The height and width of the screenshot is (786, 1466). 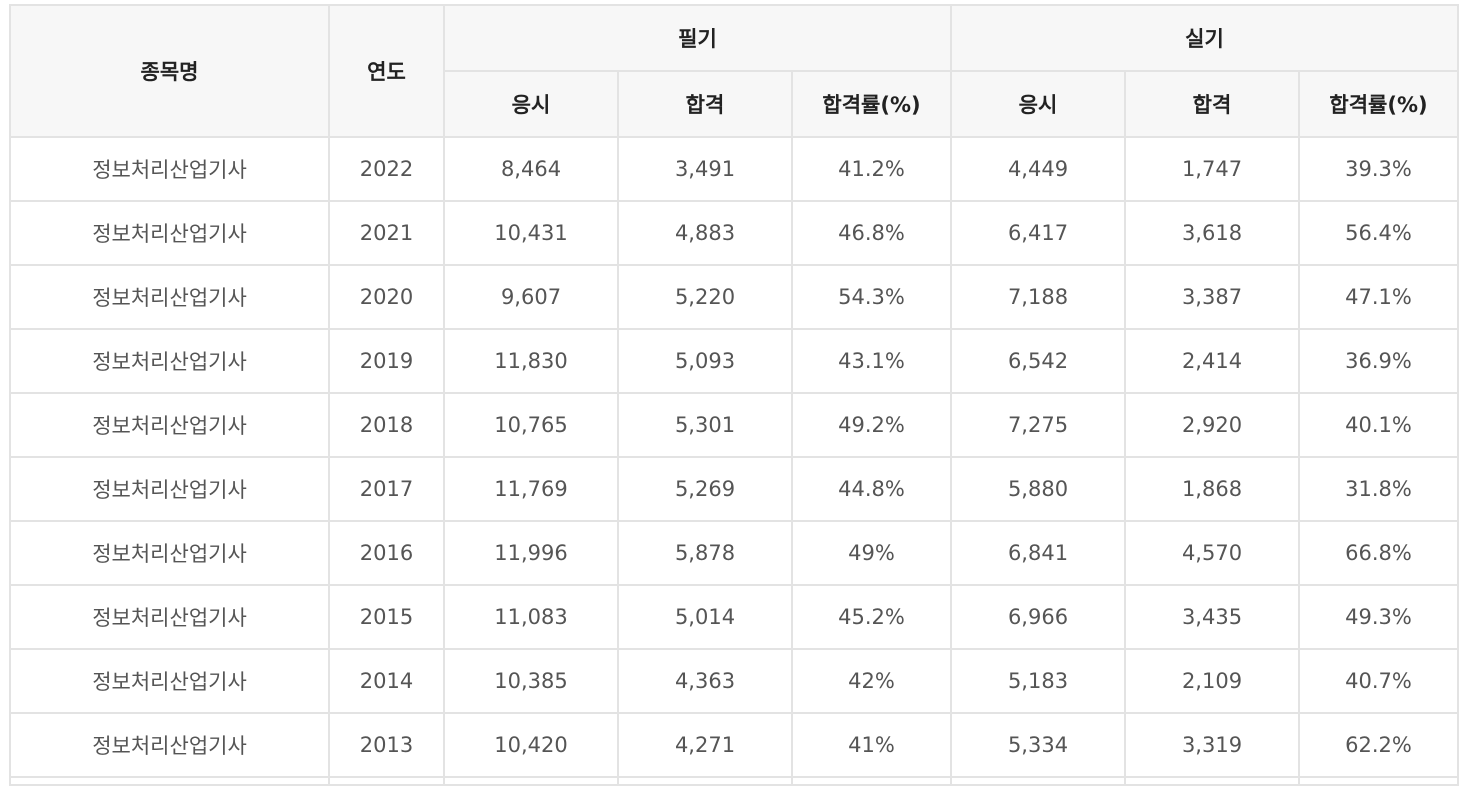 I want to click on cell-practical-apply: 5,183, so click(x=1038, y=681).